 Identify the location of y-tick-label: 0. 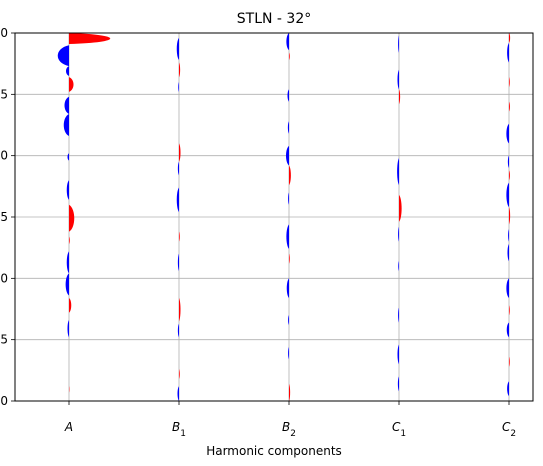
(4, 33).